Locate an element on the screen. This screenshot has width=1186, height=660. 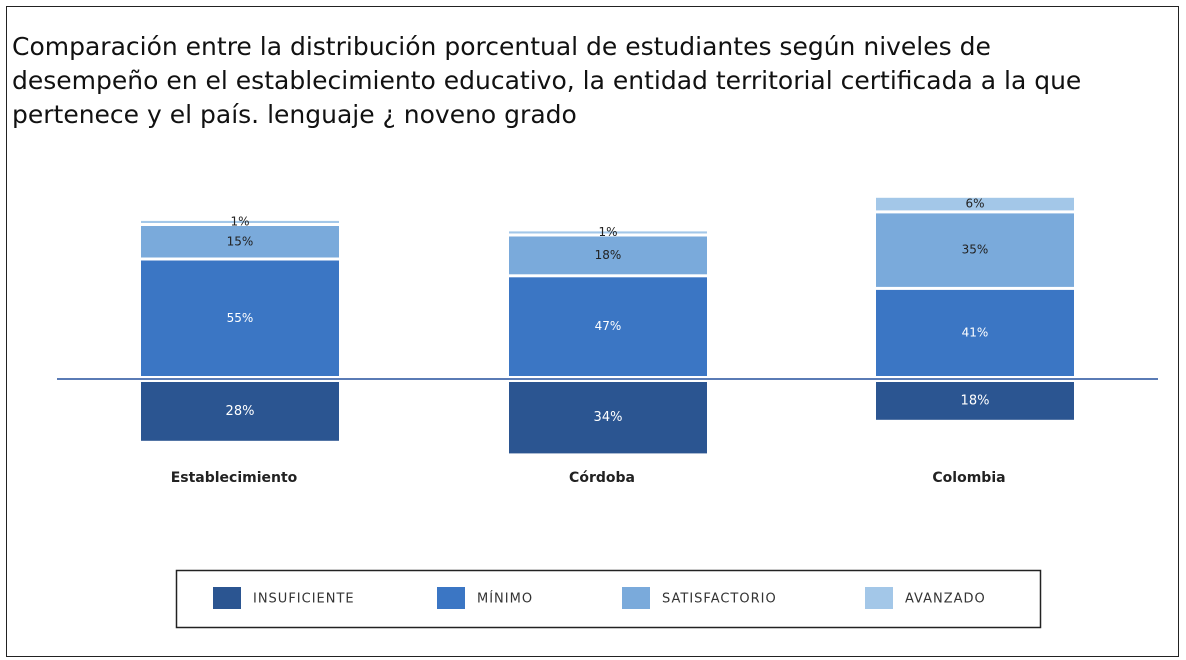
value-label: 35% is located at coordinates (975, 250).